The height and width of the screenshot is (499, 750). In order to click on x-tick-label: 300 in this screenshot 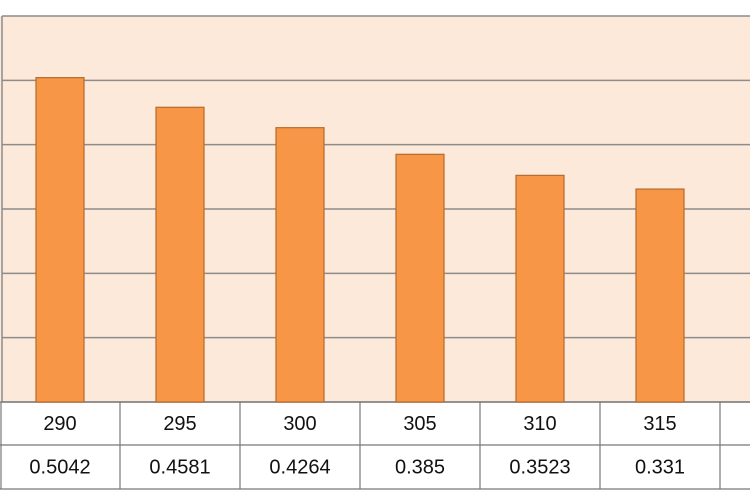, I will do `click(299, 424)`.